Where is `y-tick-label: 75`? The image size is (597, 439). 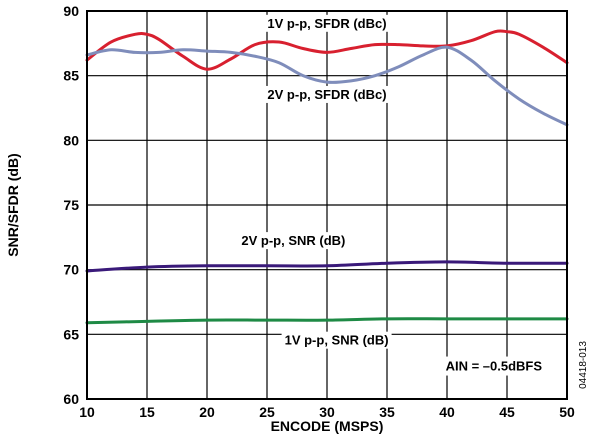 y-tick-label: 75 is located at coordinates (71, 205).